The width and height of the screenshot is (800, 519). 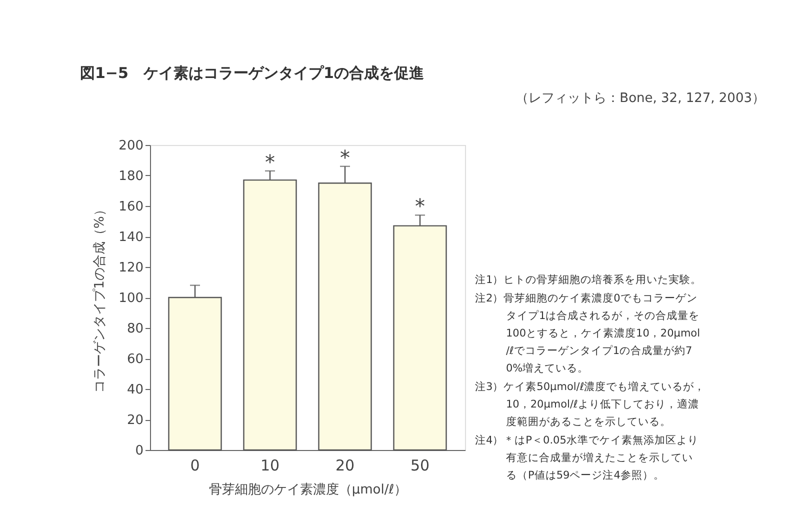 What do you see at coordinates (252, 73) in the screenshot?
I see `chart-title: 図1−5 ケイ素はコラーゲンタイプ1の合成を促進` at bounding box center [252, 73].